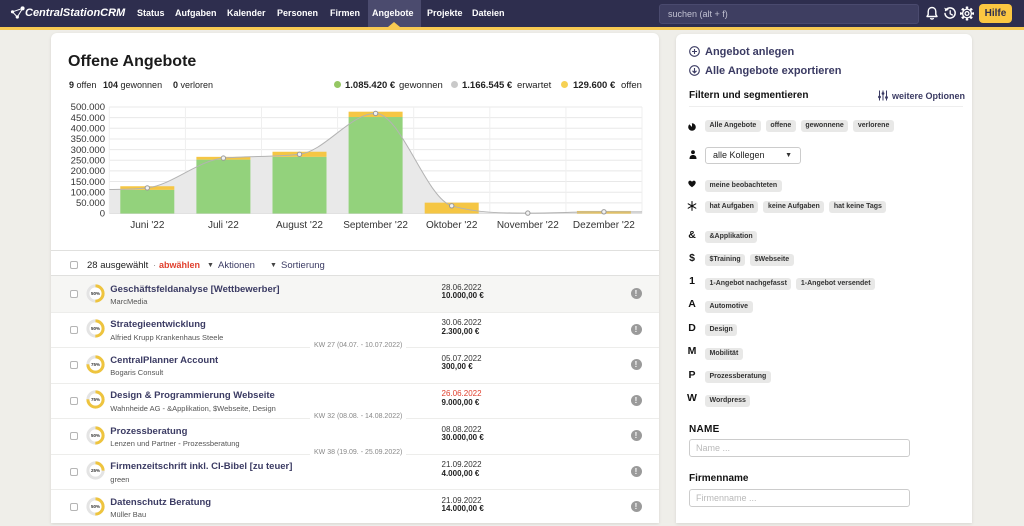  Describe the element at coordinates (147, 225) in the screenshot. I see `svg-text: Juni '22` at that location.